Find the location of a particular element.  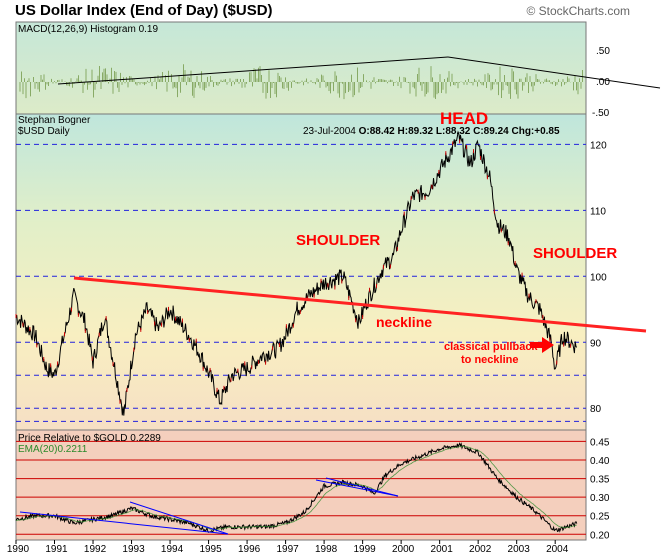

macd-histogram is located at coordinates (301, 82).